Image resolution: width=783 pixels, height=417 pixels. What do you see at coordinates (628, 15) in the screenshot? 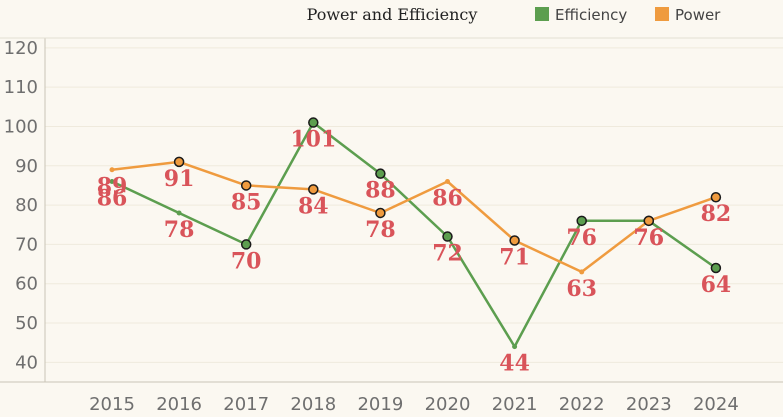
I see `legend: Efficiency Power` at bounding box center [628, 15].